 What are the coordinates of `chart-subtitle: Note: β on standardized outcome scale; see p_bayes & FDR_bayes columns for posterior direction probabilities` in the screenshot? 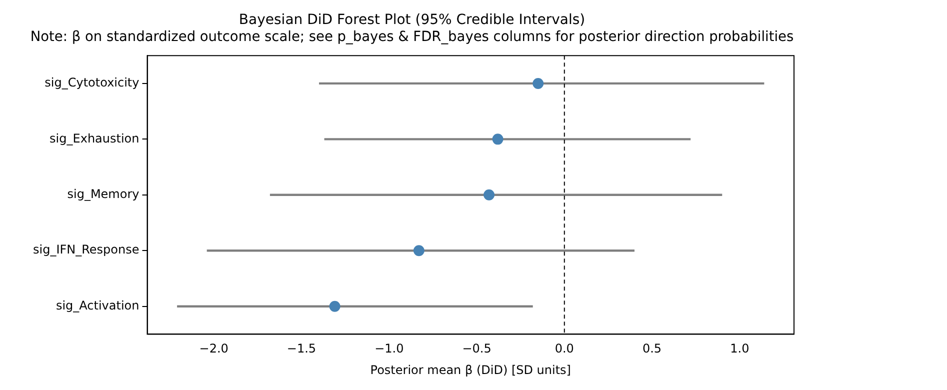 It's located at (412, 36).